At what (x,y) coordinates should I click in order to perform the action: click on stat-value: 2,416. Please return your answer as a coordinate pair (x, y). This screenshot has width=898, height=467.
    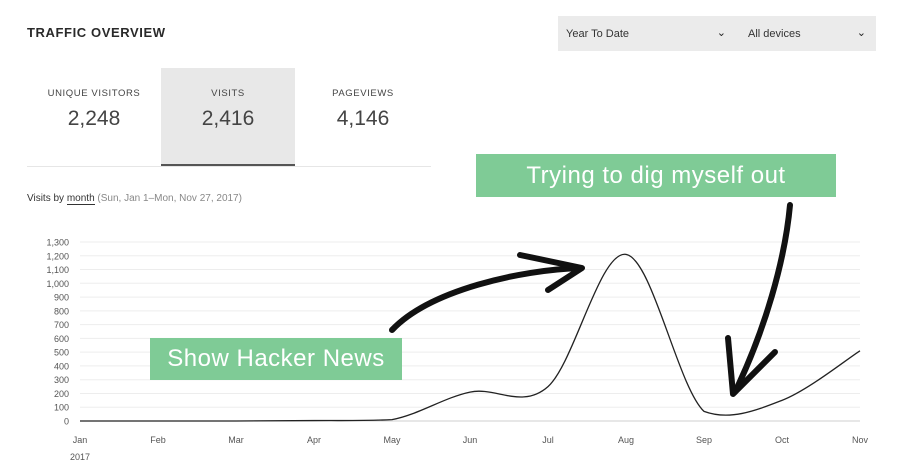
    Looking at the image, I should click on (228, 118).